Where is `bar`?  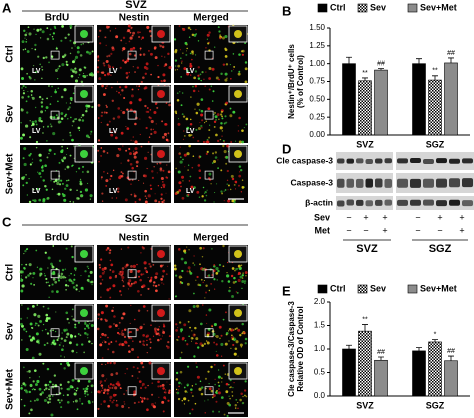
bar is located at coordinates (381, 378).